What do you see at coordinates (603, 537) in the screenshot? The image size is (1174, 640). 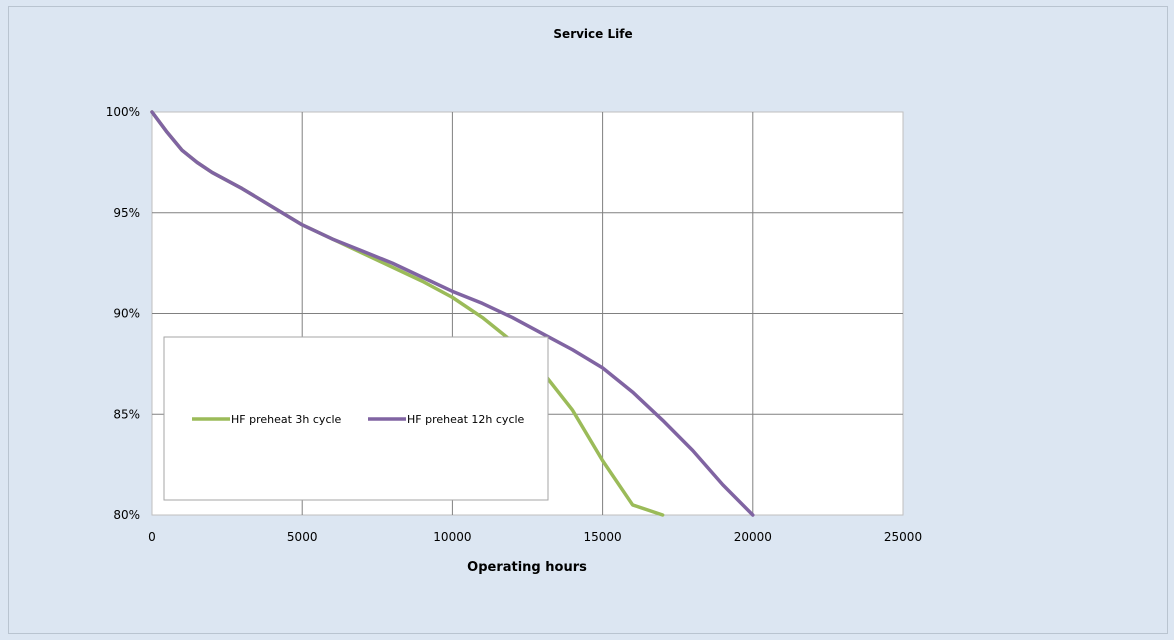 I see `x-tick-label: 15000` at bounding box center [603, 537].